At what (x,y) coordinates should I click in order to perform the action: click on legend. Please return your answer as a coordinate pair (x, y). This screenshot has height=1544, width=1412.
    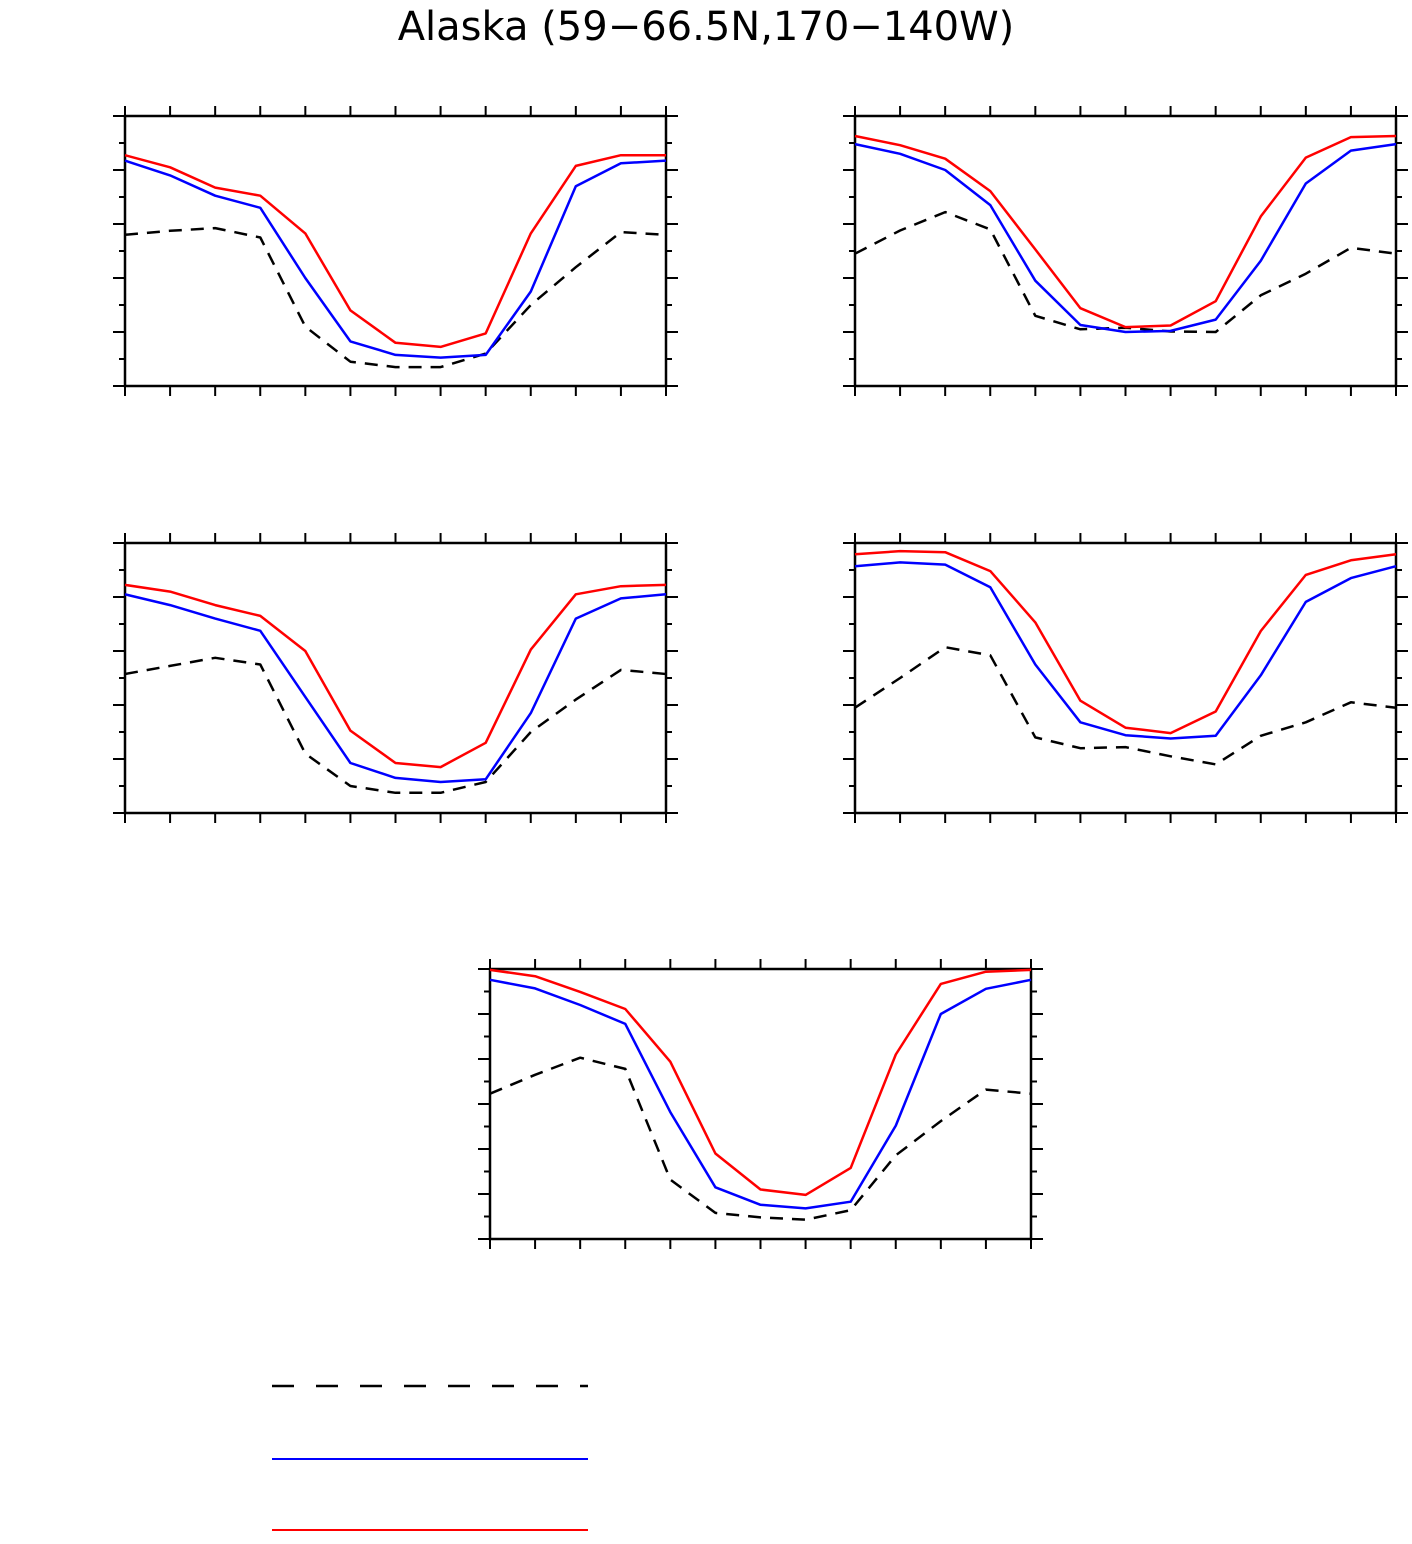
    Looking at the image, I should click on (430, 1457).